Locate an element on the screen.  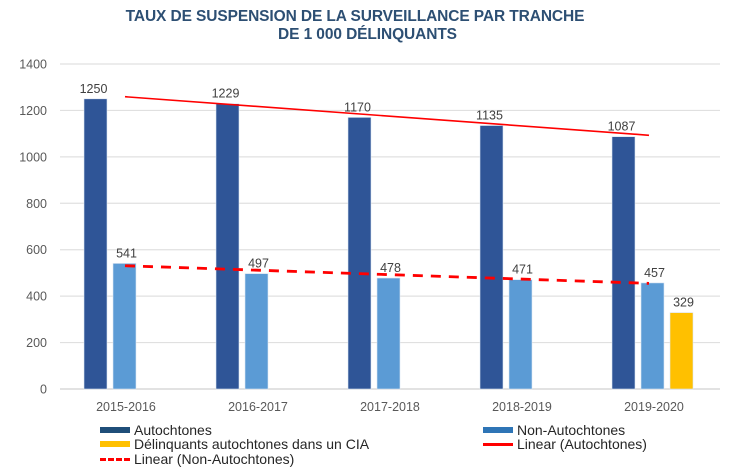
legend-label: Autochtones is located at coordinates (173, 430).